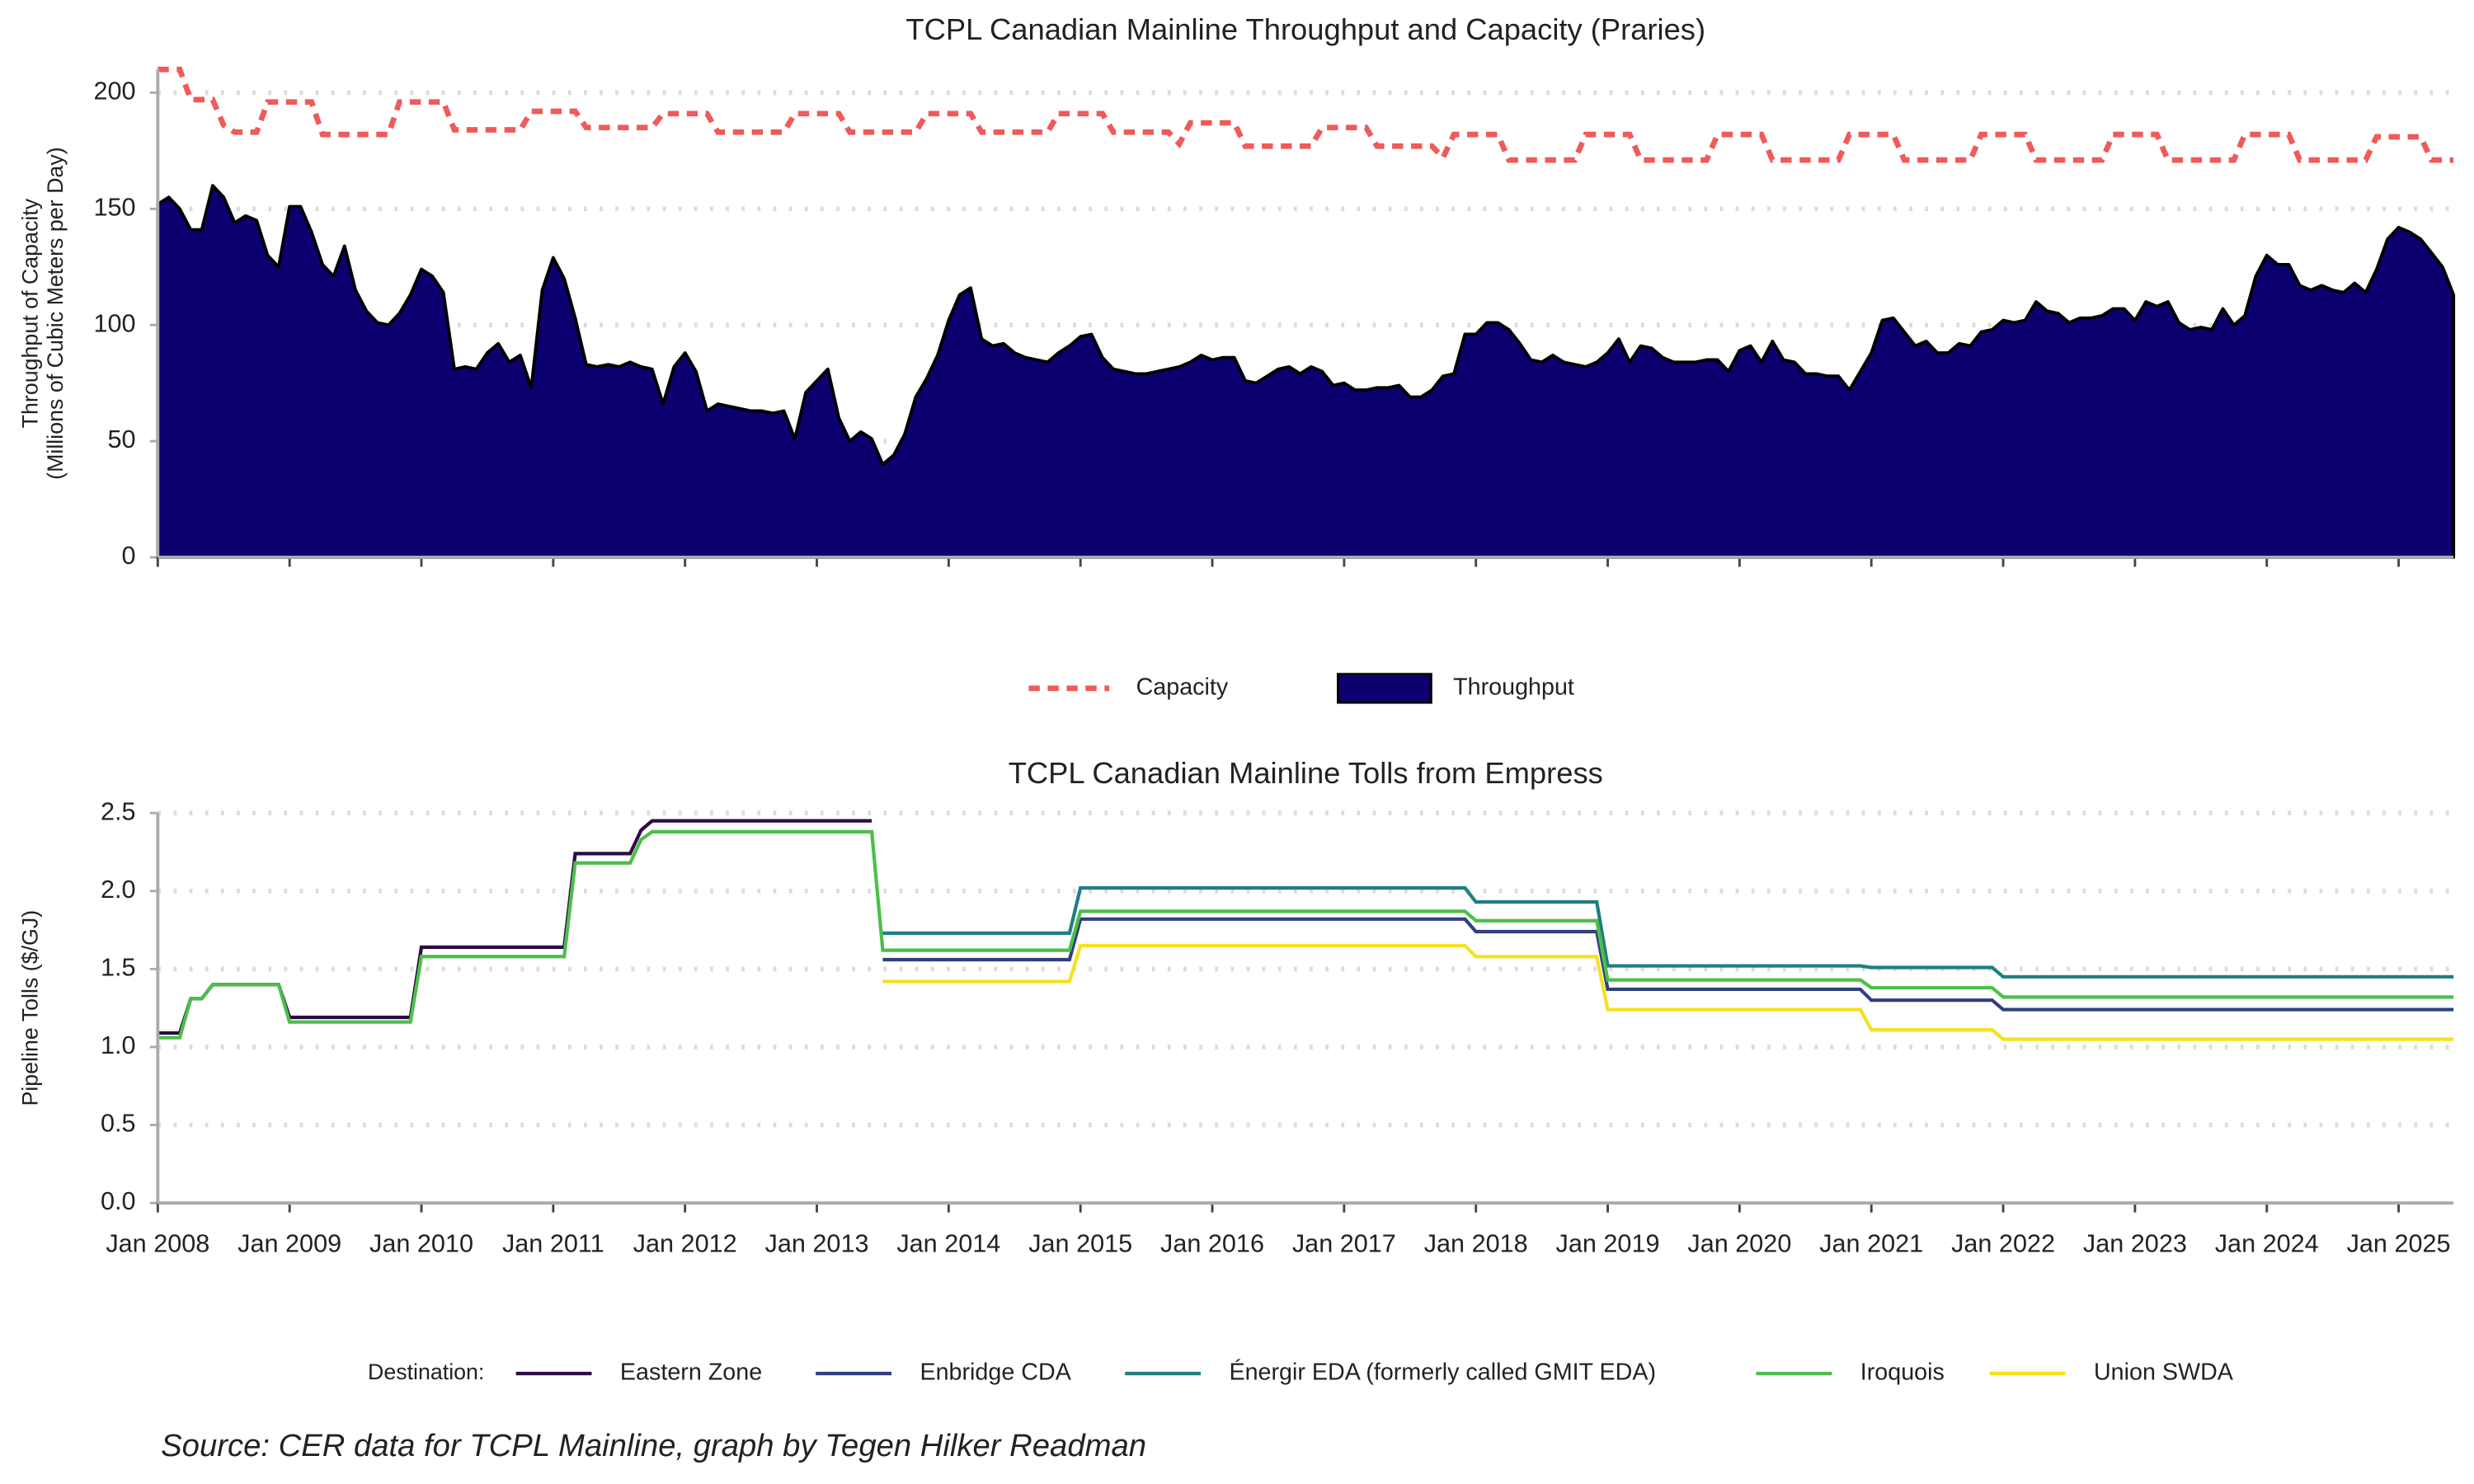 This screenshot has height=1484, width=2474. I want to click on y-tick-label: 100, so click(114, 323).